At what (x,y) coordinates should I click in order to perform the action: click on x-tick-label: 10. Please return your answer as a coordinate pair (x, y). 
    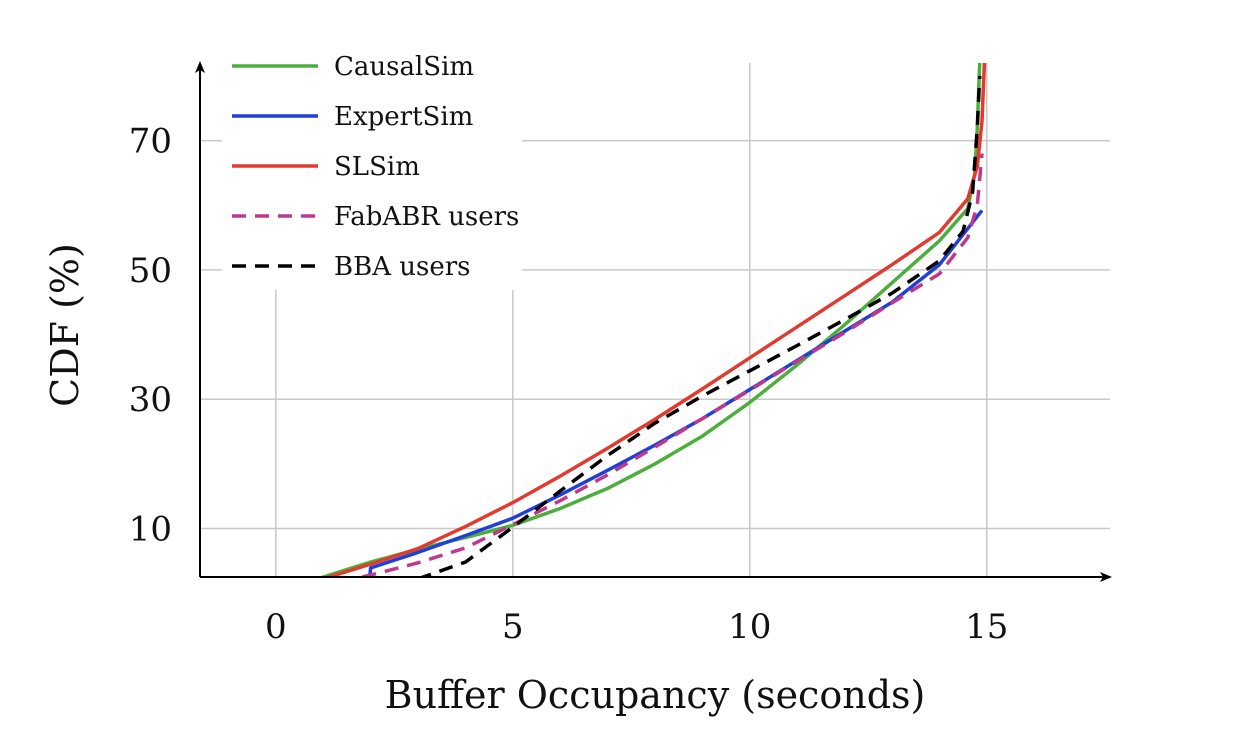
    Looking at the image, I should click on (749, 627).